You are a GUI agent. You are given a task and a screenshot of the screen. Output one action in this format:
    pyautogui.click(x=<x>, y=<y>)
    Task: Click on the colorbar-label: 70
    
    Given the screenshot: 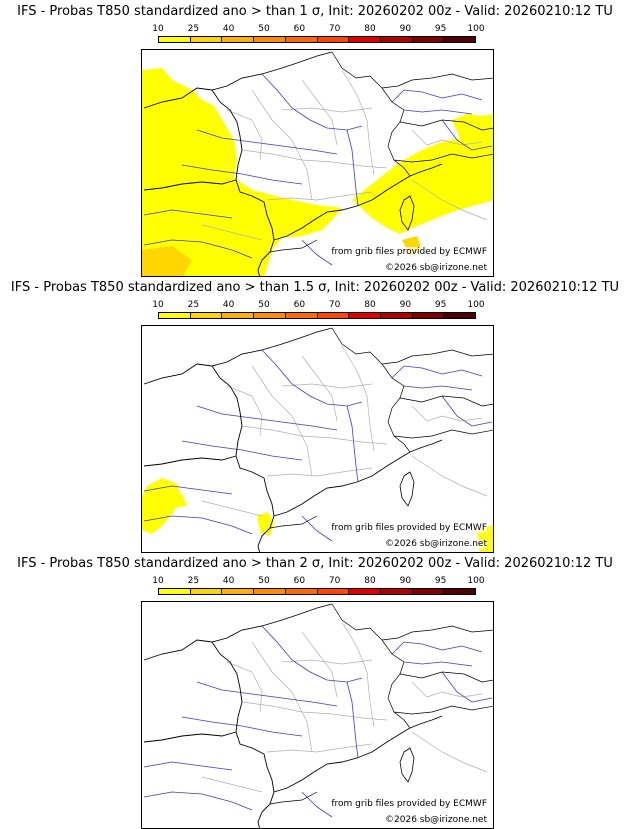 What is the action you would take?
    pyautogui.click(x=334, y=581)
    